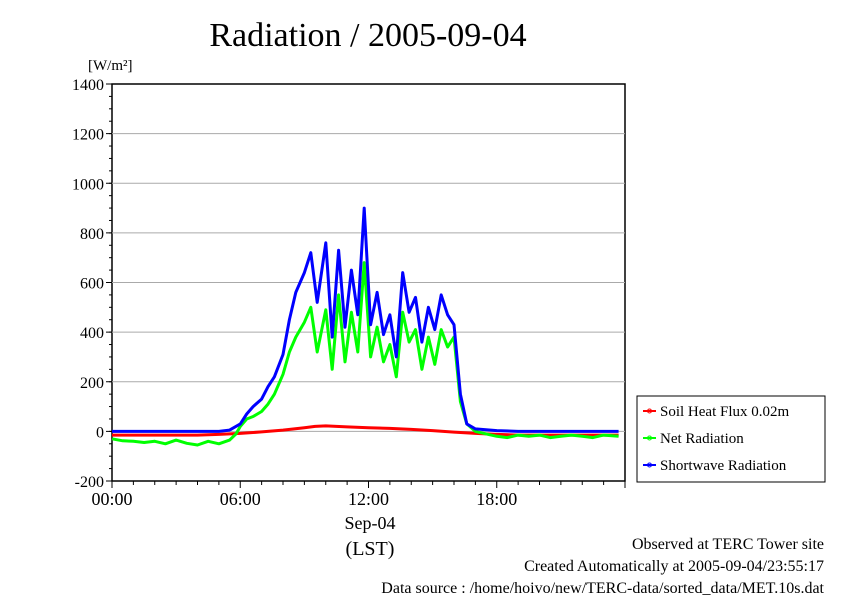 This screenshot has width=842, height=598. I want to click on y-tick-label: 1000, so click(88, 184).